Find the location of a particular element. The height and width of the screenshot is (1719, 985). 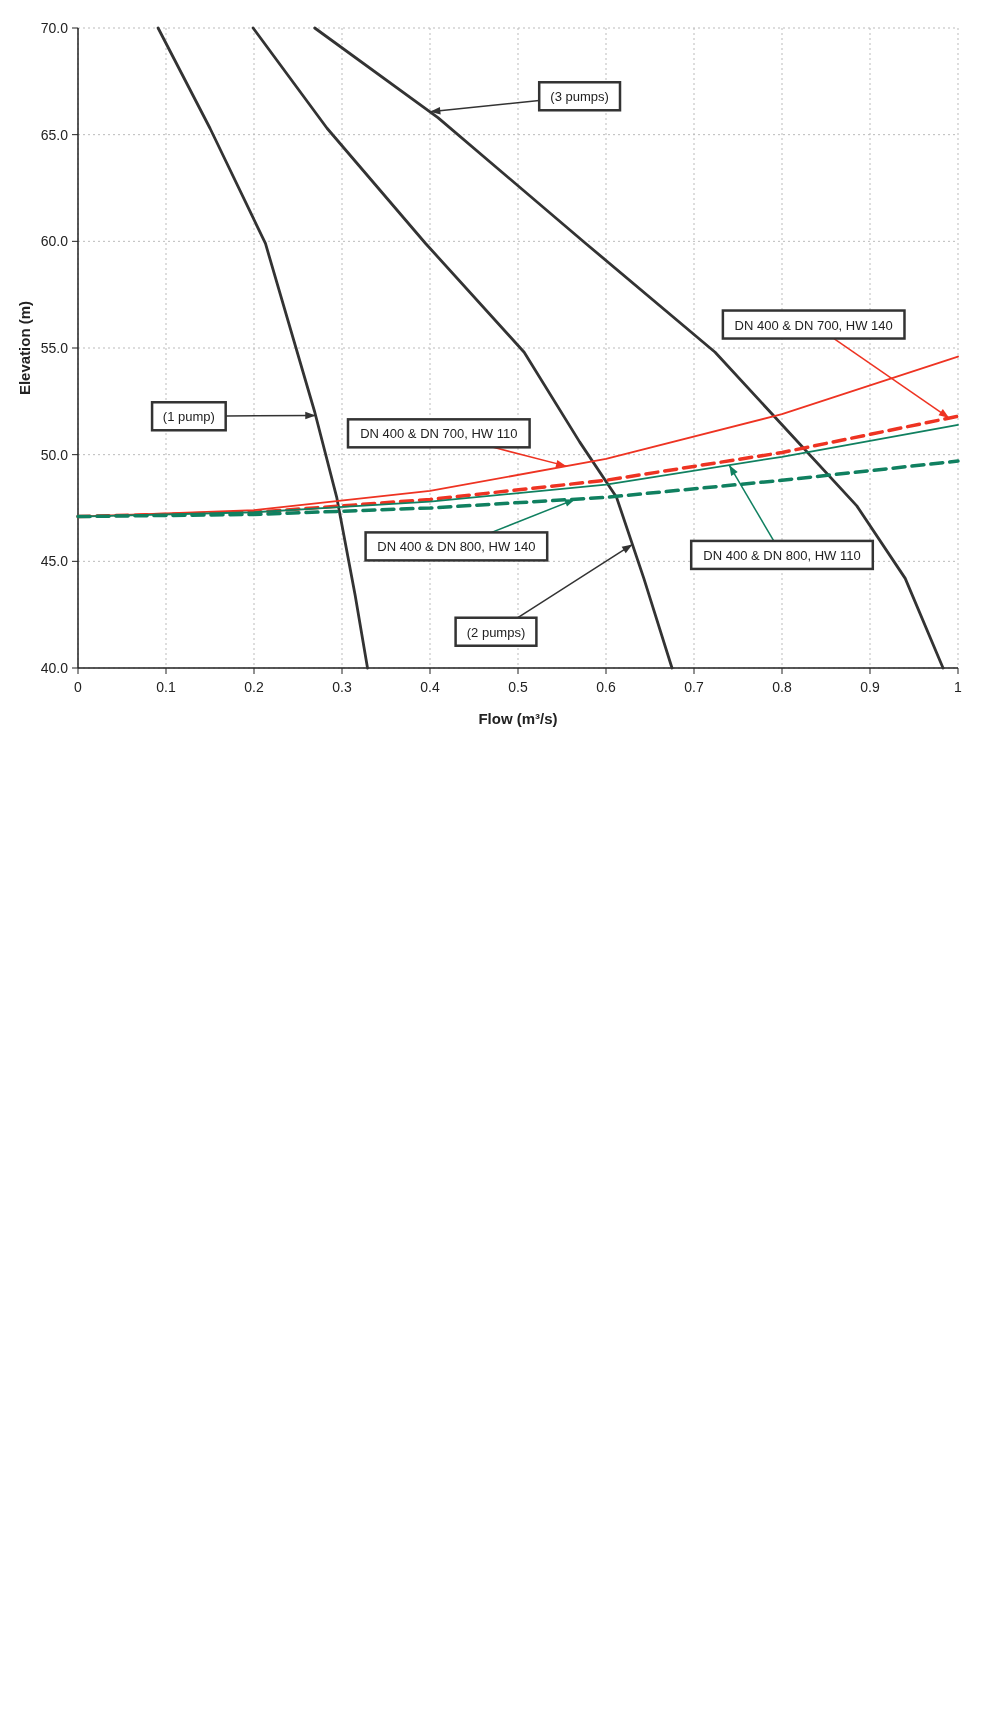

x-tick-label: 0.8 is located at coordinates (782, 687).